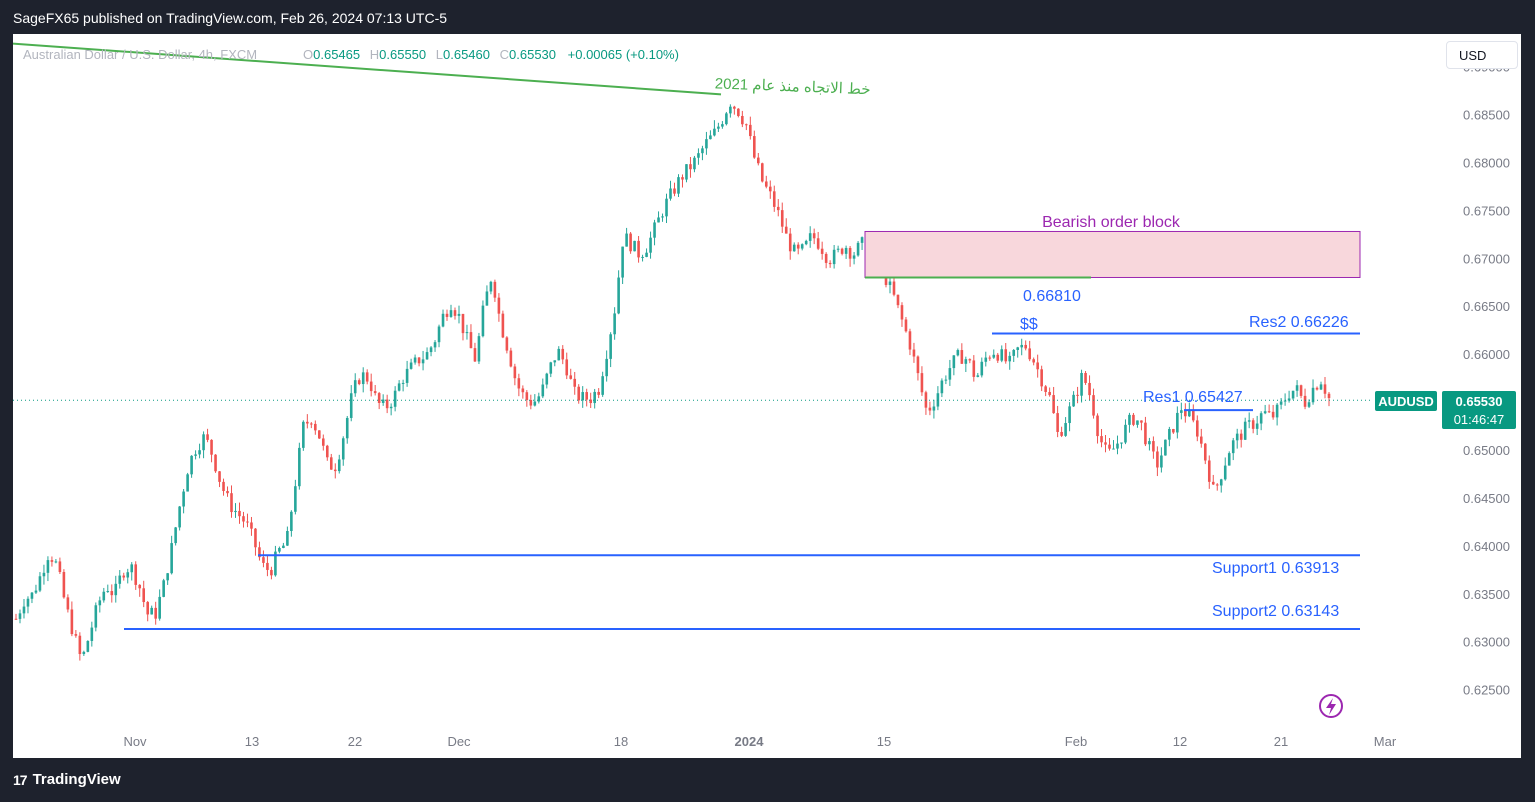 This screenshot has width=1535, height=802. I want to click on tradingview-mark-icon: 17, so click(20, 779).